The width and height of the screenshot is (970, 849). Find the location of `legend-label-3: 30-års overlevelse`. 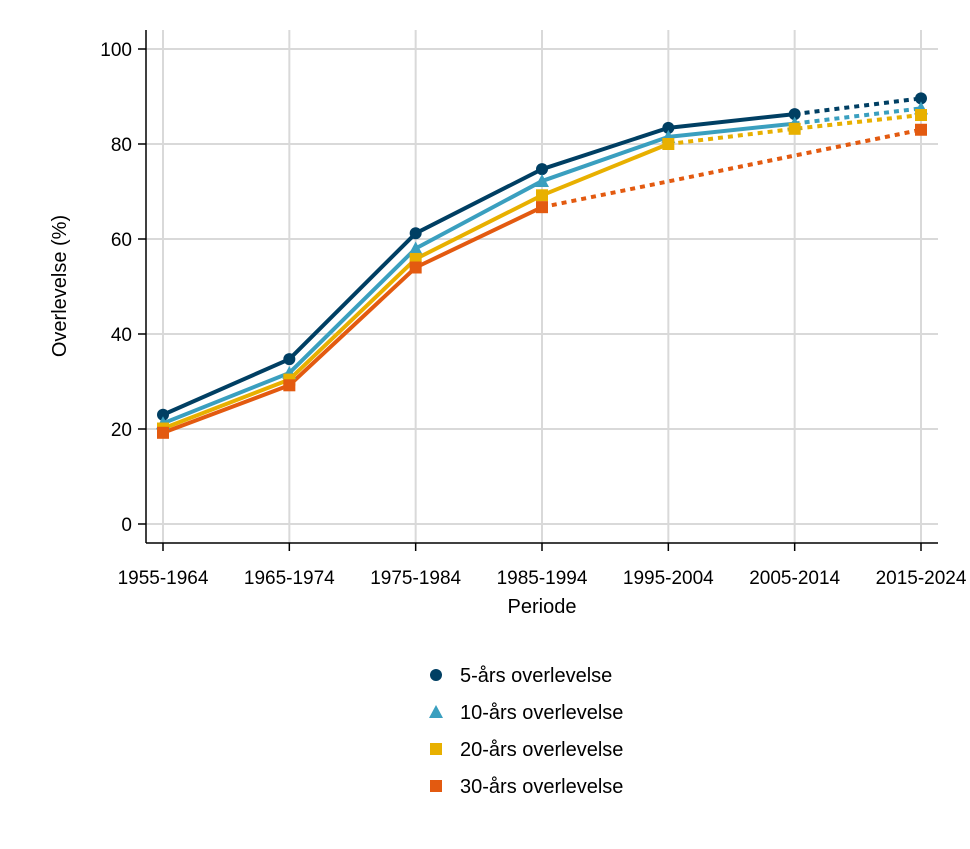

legend-label-3: 30-års overlevelse is located at coordinates (541, 787).